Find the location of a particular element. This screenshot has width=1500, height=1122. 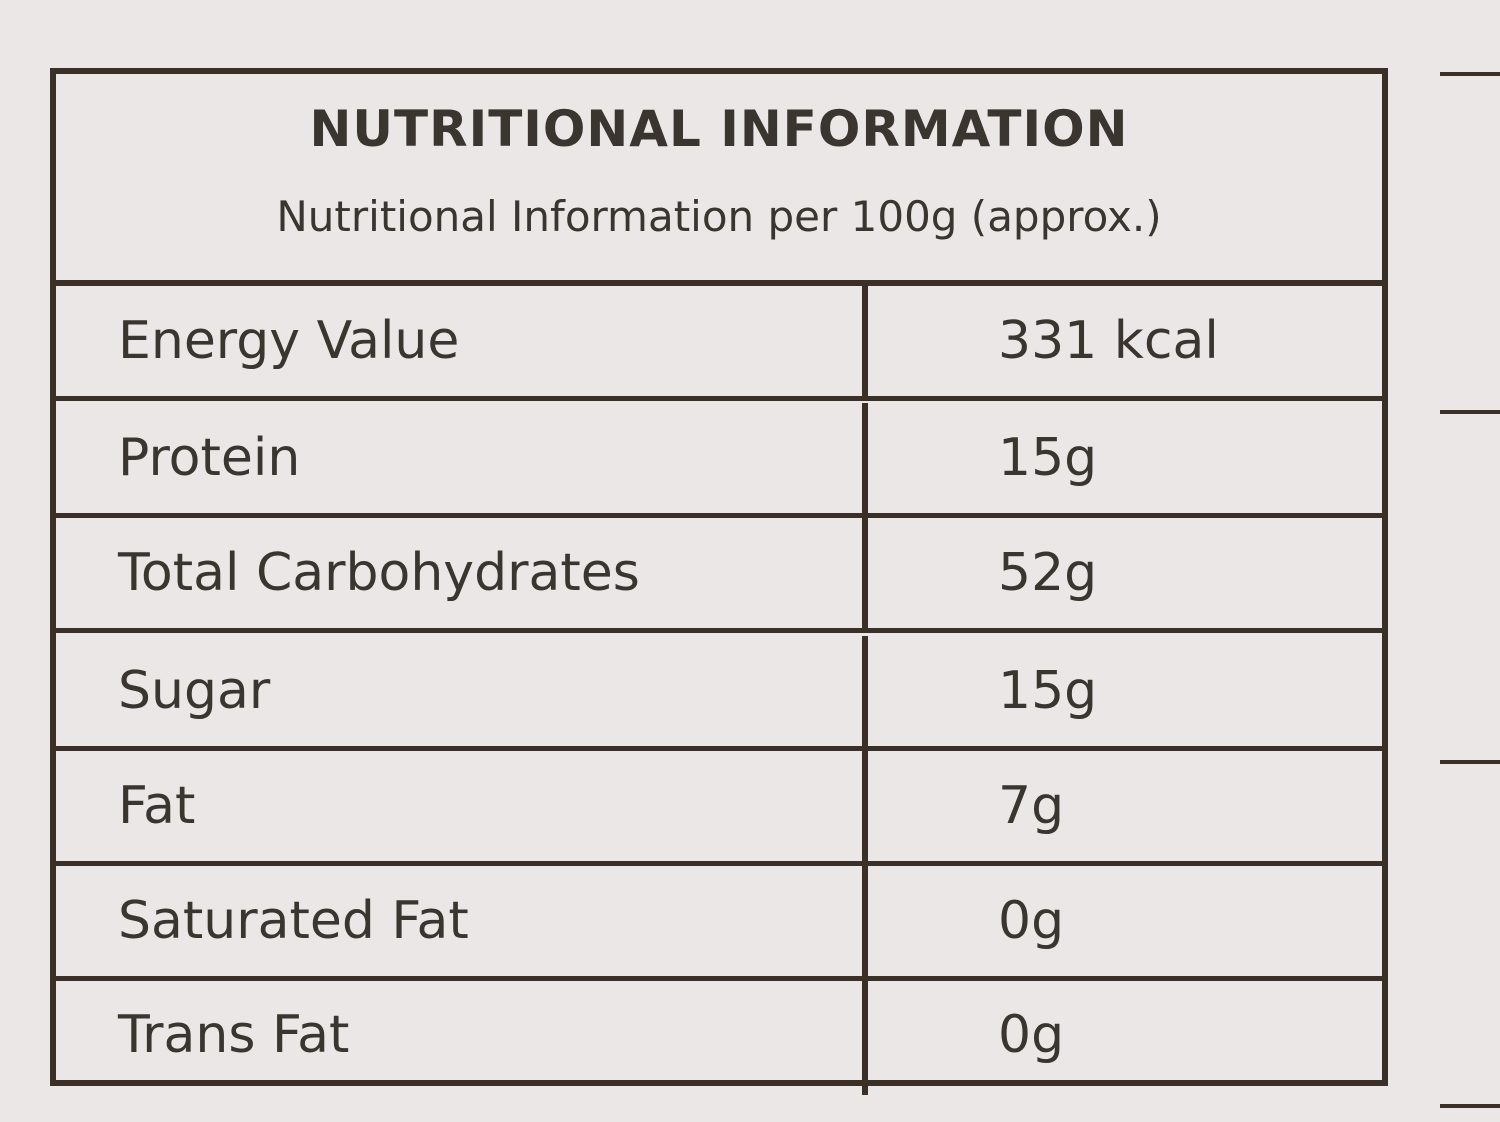

nutrient-name: Protein is located at coordinates (209, 458).